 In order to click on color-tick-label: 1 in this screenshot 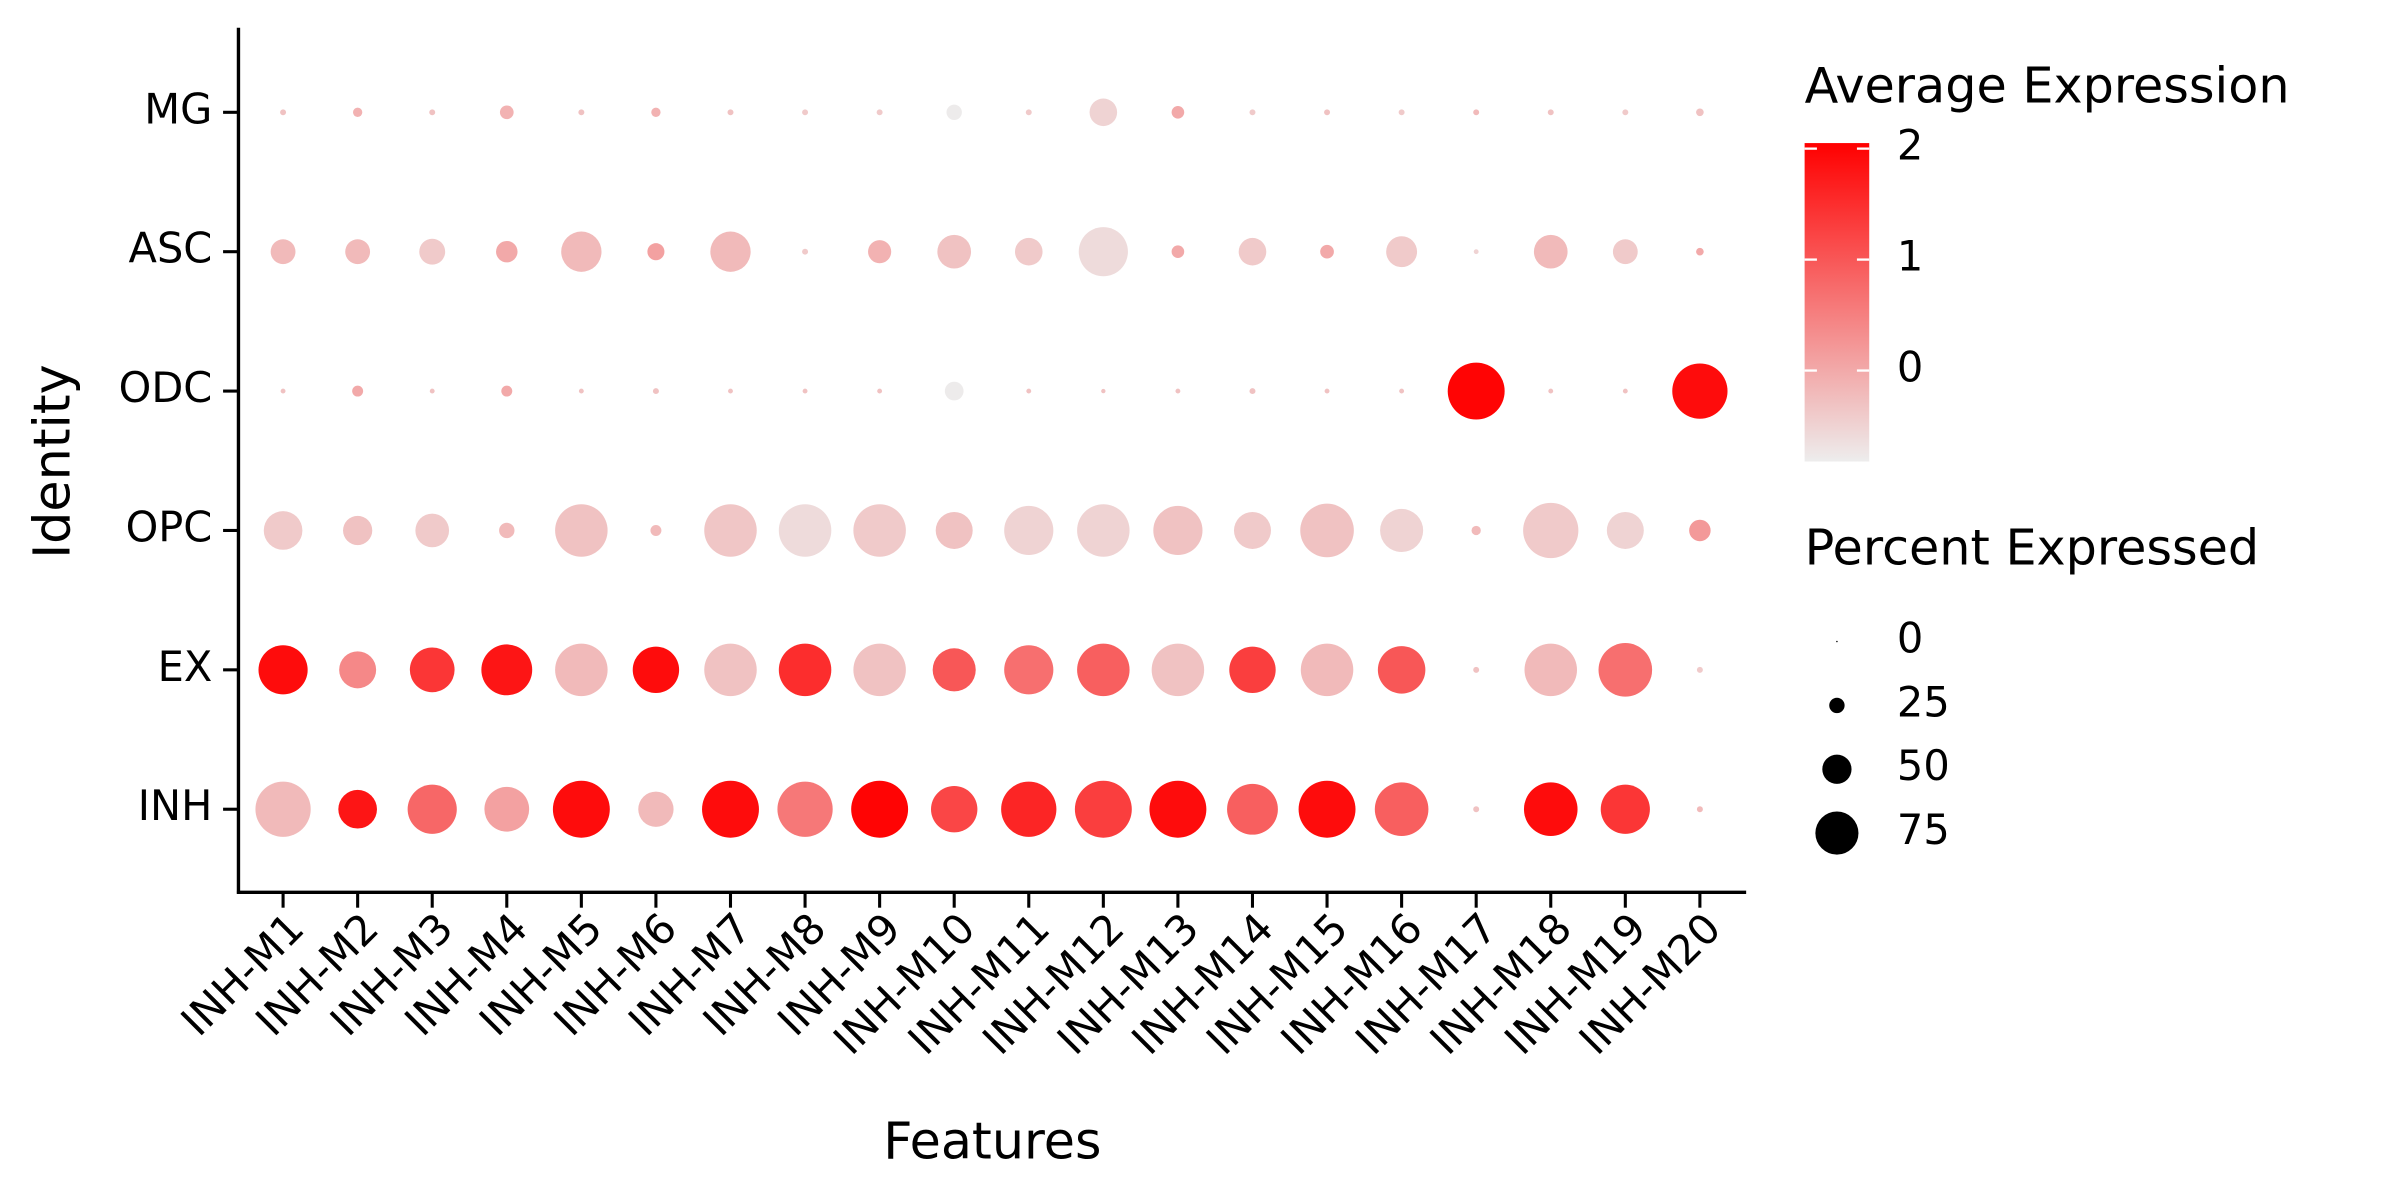, I will do `click(1910, 256)`.